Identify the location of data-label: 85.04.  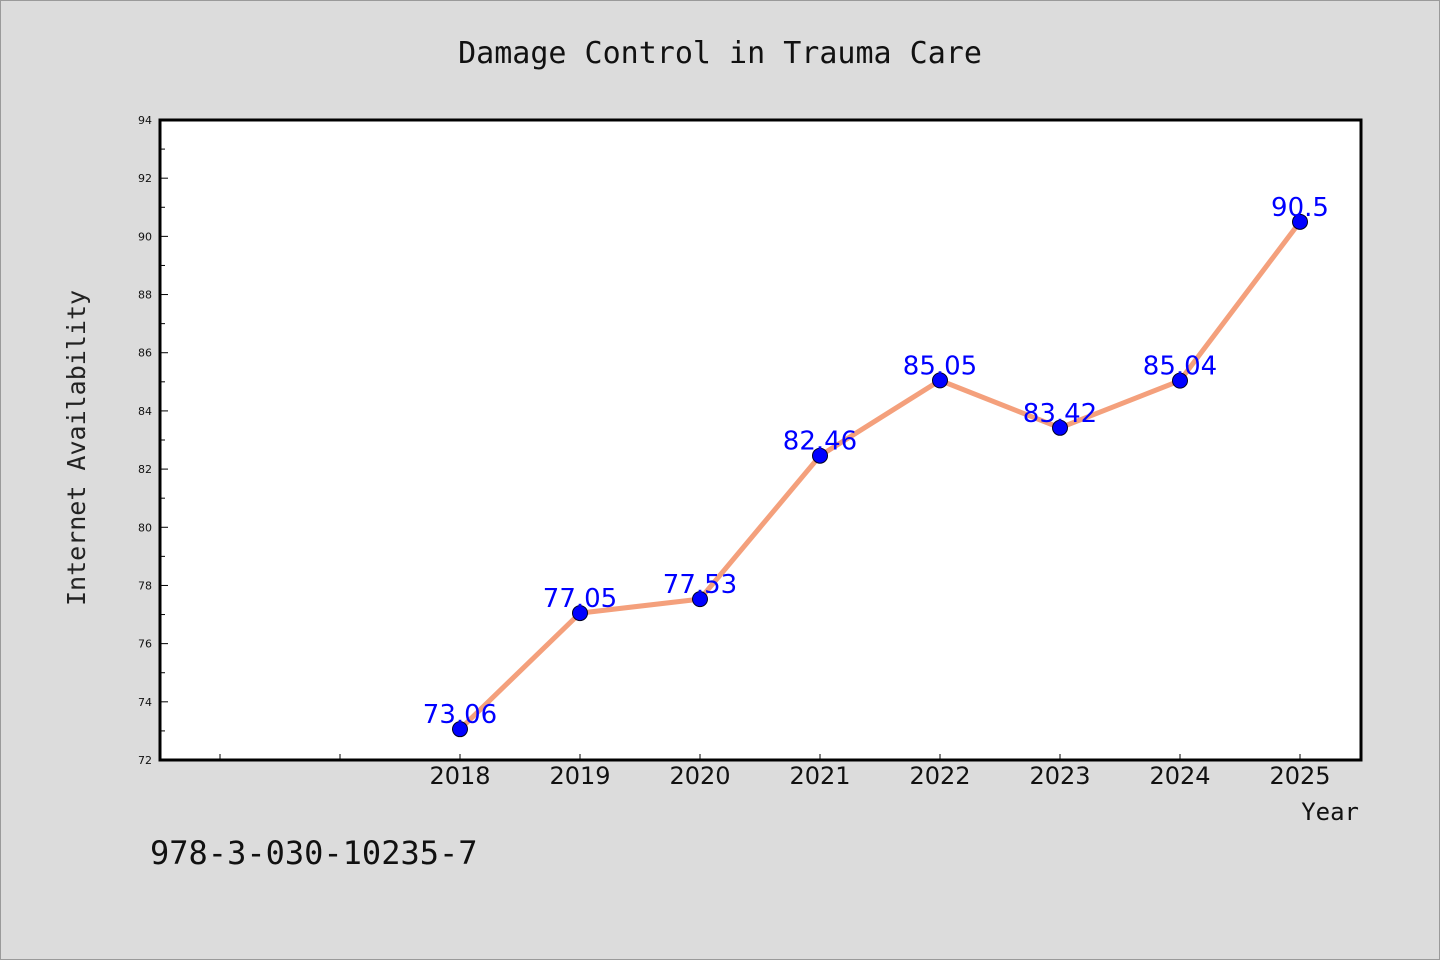
(1180, 367).